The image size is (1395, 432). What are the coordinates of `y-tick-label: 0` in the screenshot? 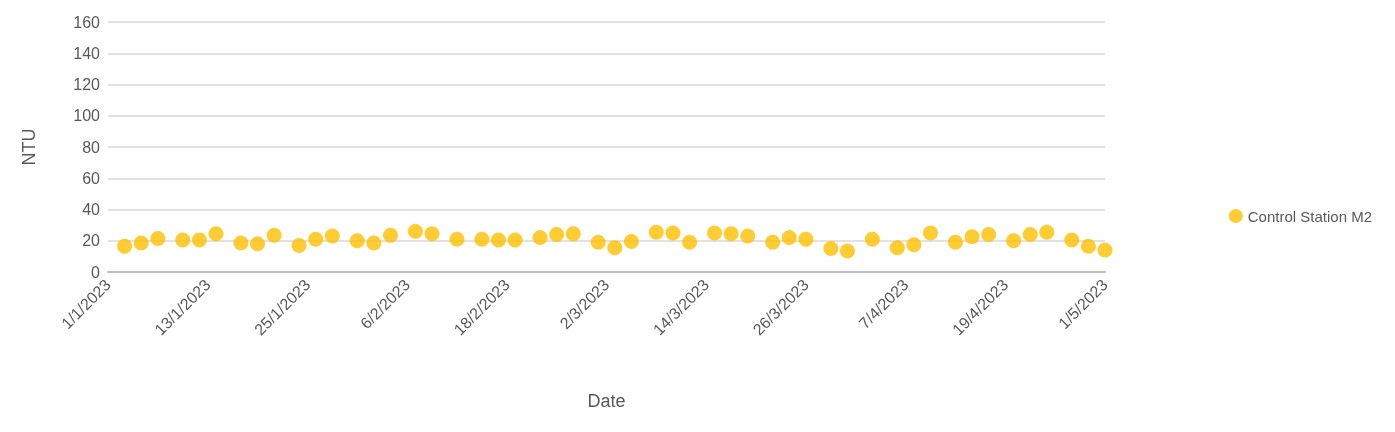 It's located at (96, 272).